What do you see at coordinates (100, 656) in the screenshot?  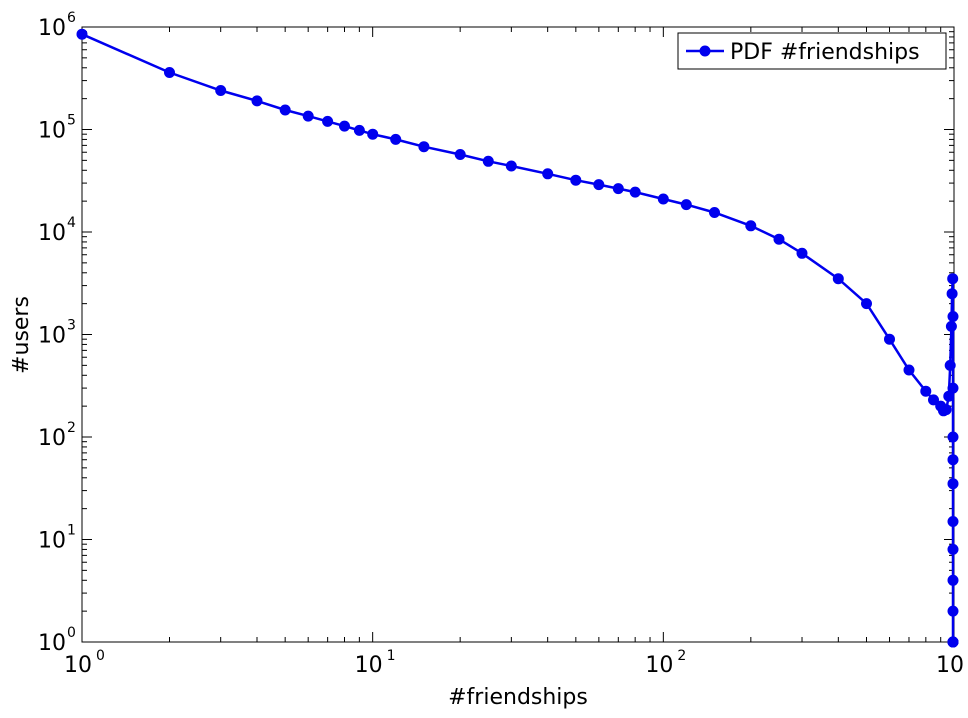 I see `x-tick-exponent: 0` at bounding box center [100, 656].